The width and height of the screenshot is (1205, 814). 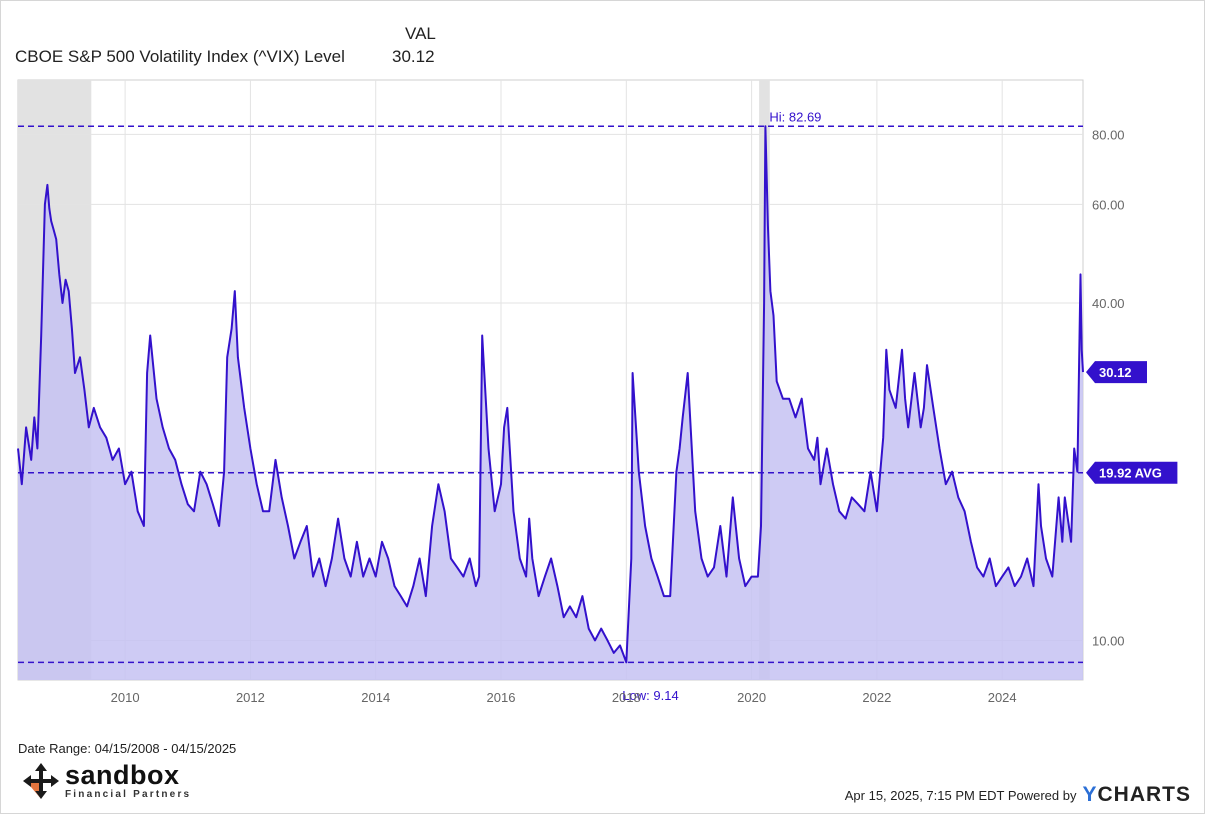 I want to click on x-tick-label: 2016, so click(x=501, y=697).